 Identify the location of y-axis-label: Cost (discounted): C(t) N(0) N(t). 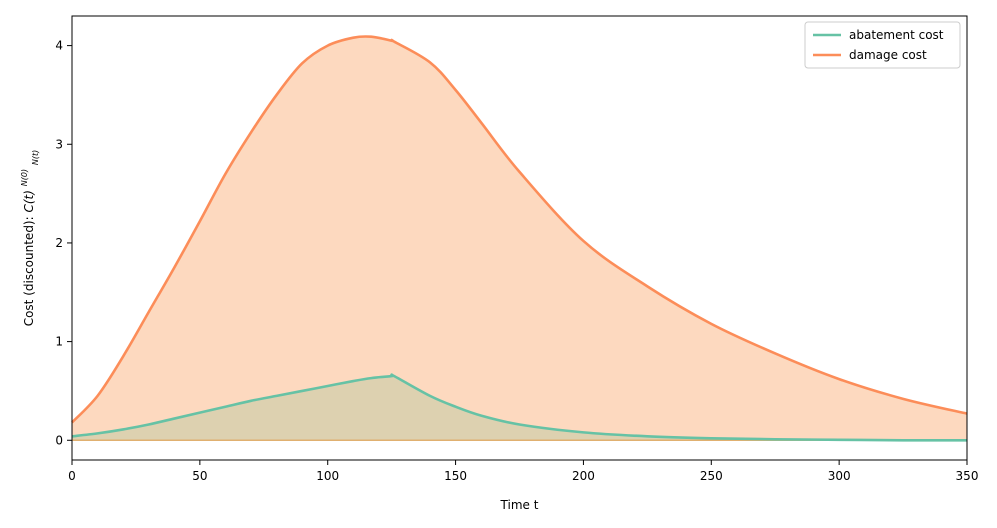
(28, 238).